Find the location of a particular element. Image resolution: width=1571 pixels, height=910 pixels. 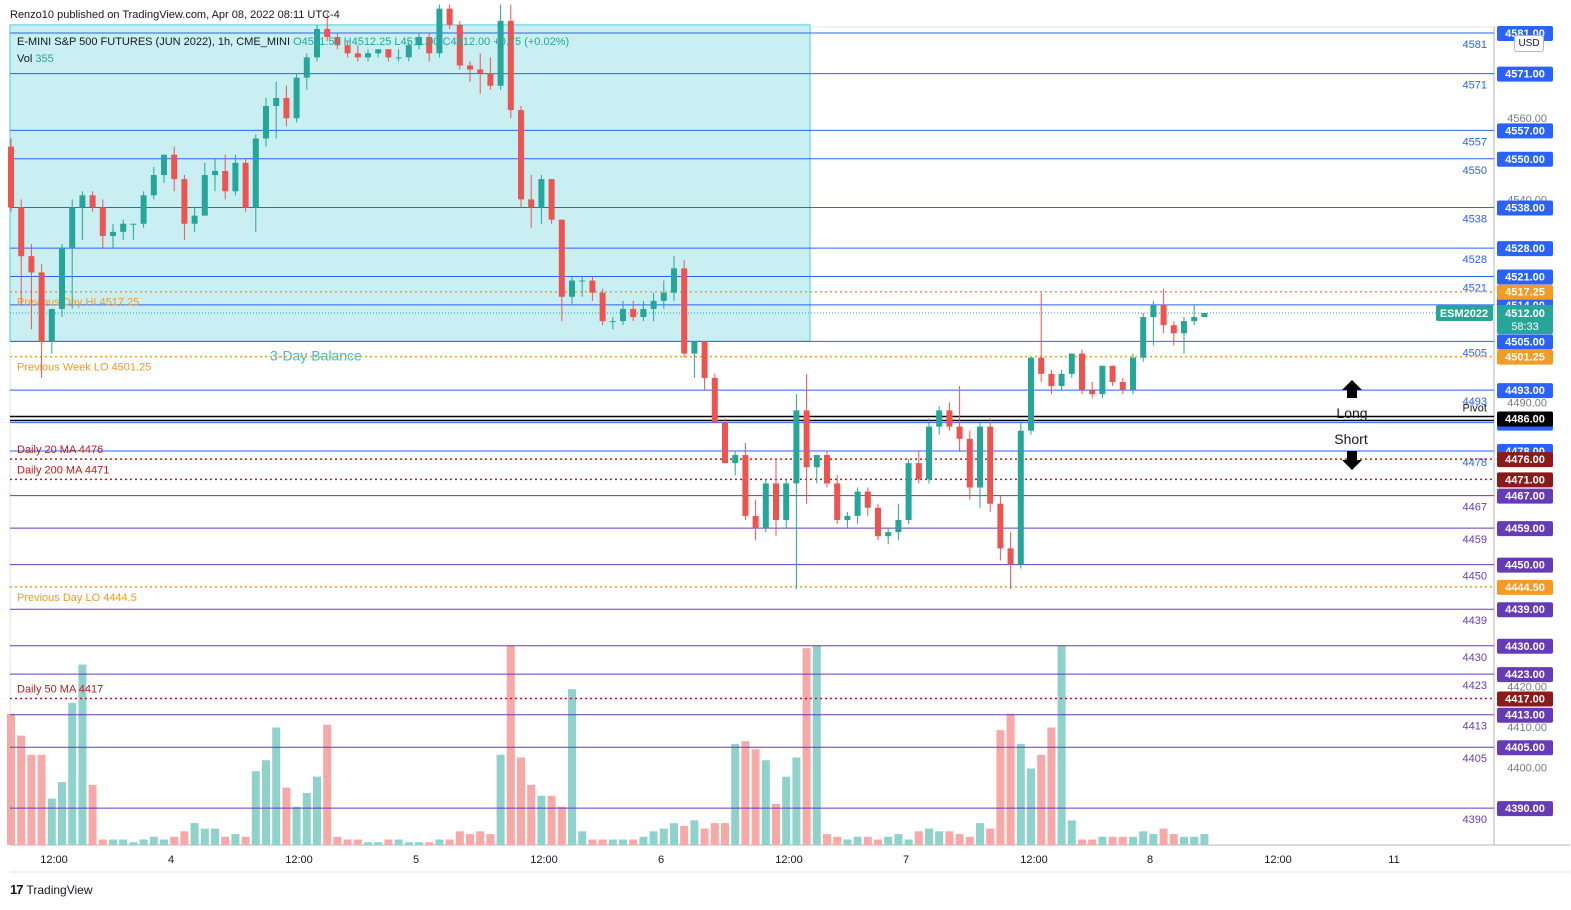

tv-logo-icon: 17 is located at coordinates (17, 889).